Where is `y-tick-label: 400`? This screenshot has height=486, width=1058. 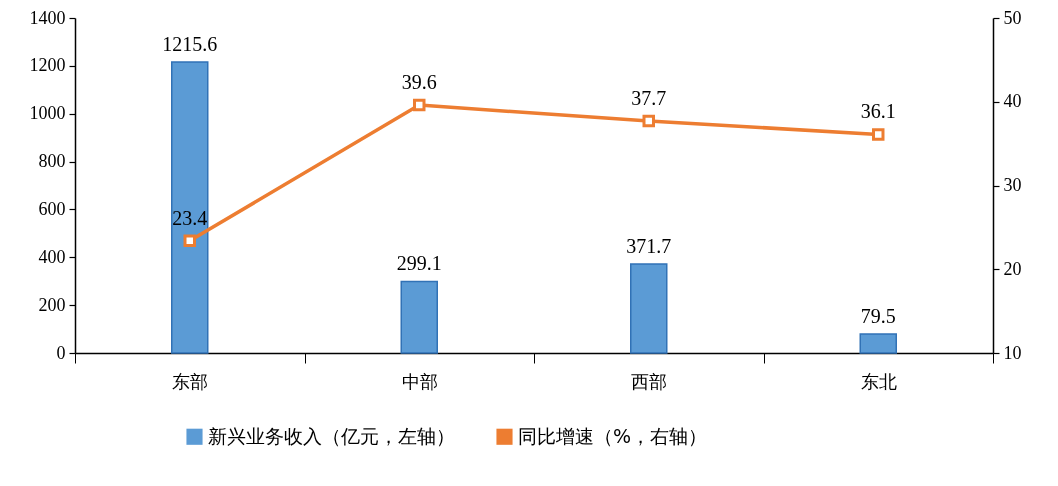 y-tick-label: 400 is located at coordinates (52, 256).